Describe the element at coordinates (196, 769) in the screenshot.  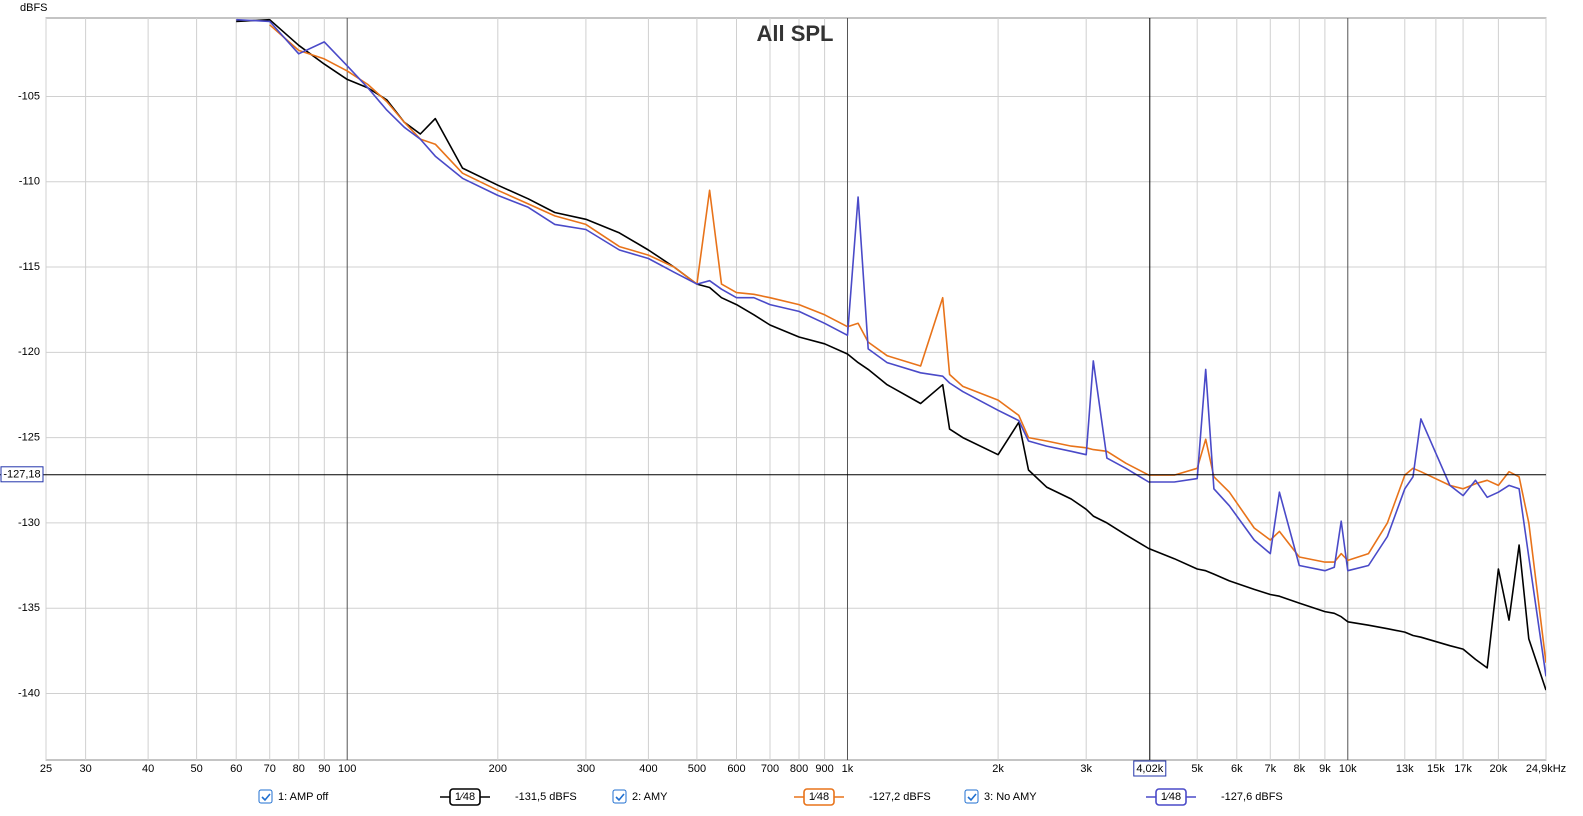
I see `x-tick-label: 50` at that location.